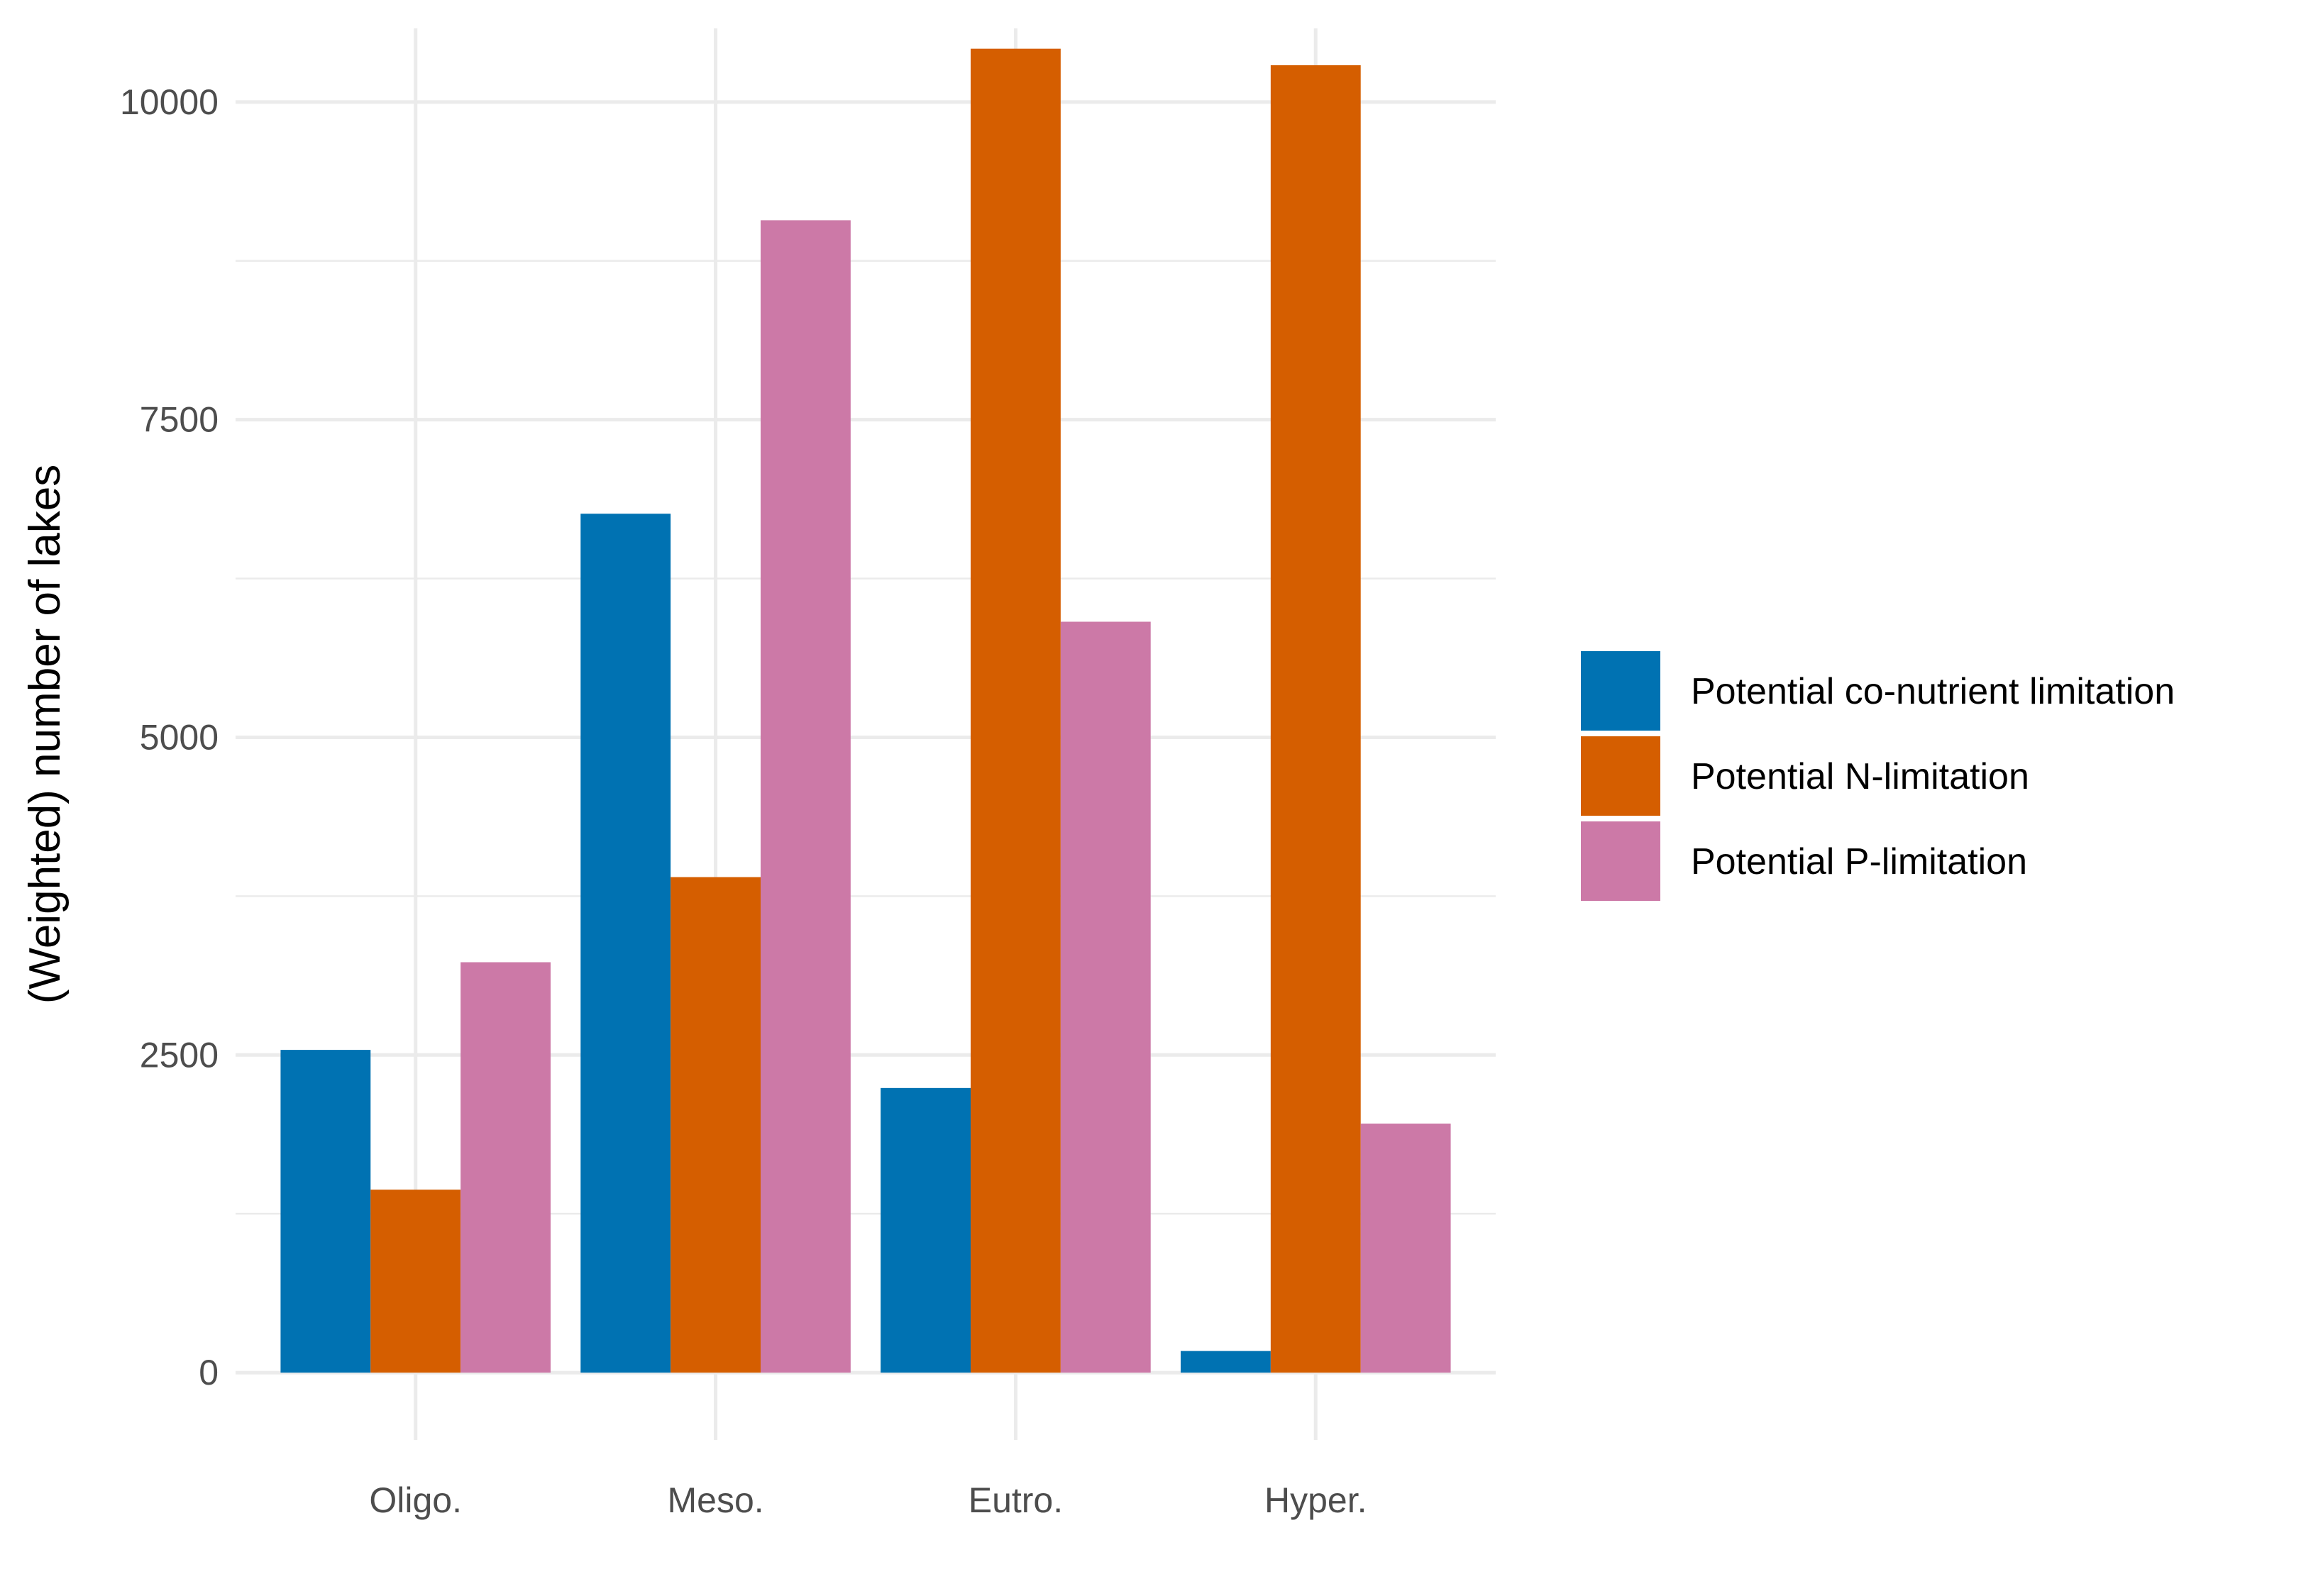 The image size is (2306, 1596). I want to click on x-axis-ticks: Oligo. Meso. Eutro. Hyper., so click(868, 1500).